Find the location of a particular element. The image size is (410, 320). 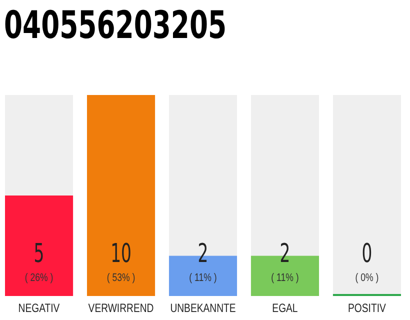

data-label: 10 is located at coordinates (121, 253).